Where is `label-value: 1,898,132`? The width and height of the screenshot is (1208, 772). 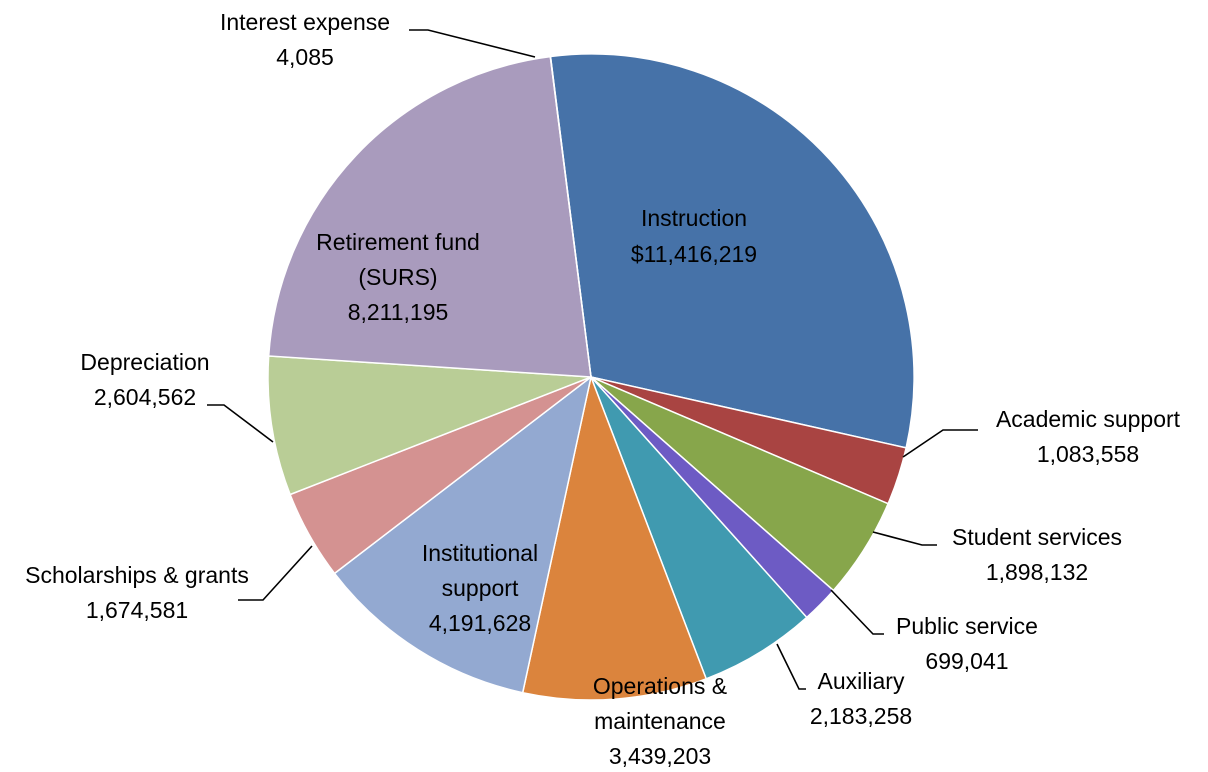 label-value: 1,898,132 is located at coordinates (1037, 572).